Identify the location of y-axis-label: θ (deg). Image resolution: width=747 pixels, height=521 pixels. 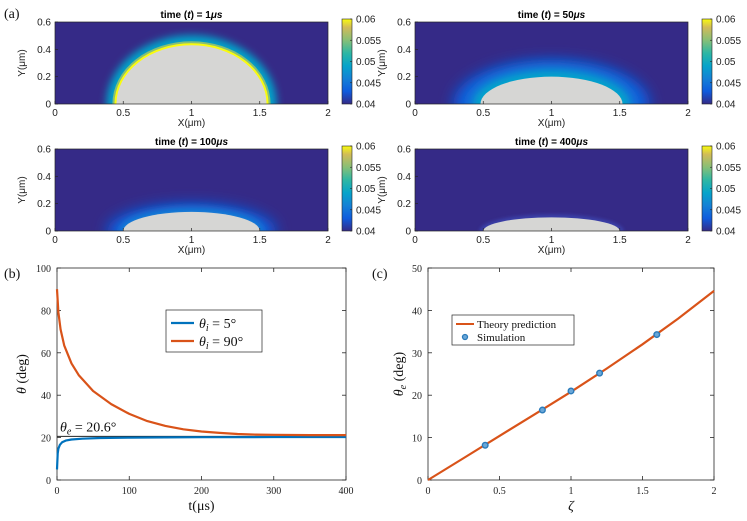
(22, 374).